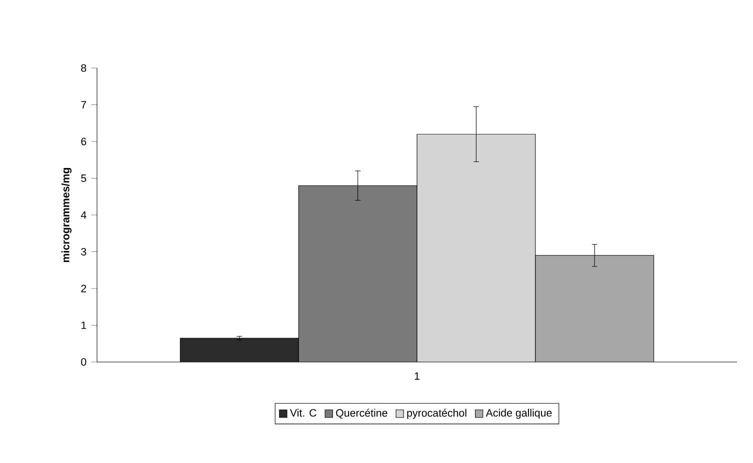 Image resolution: width=753 pixels, height=463 pixels. Describe the element at coordinates (83, 178) in the screenshot. I see `y-tick-label: 5` at that location.